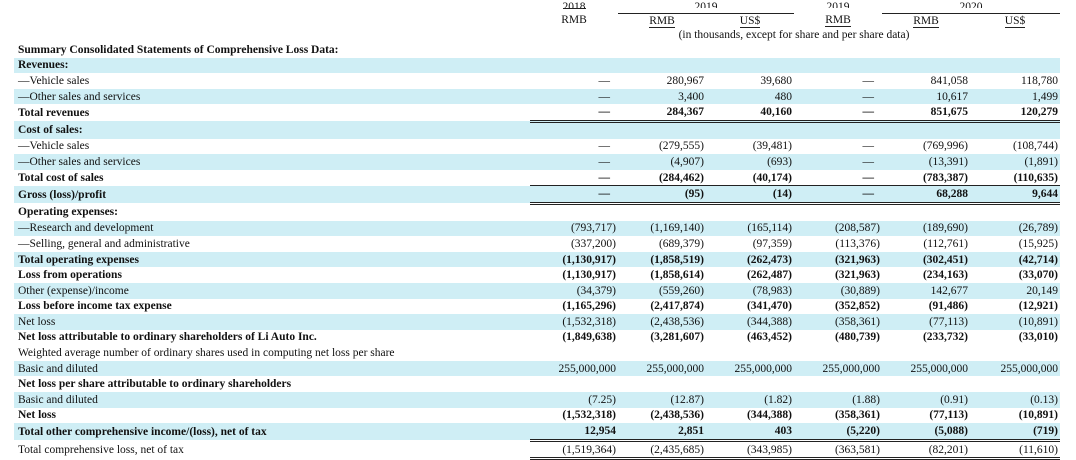 The image size is (1076, 460). I want to click on cell-value: (5,088), so click(926, 432).